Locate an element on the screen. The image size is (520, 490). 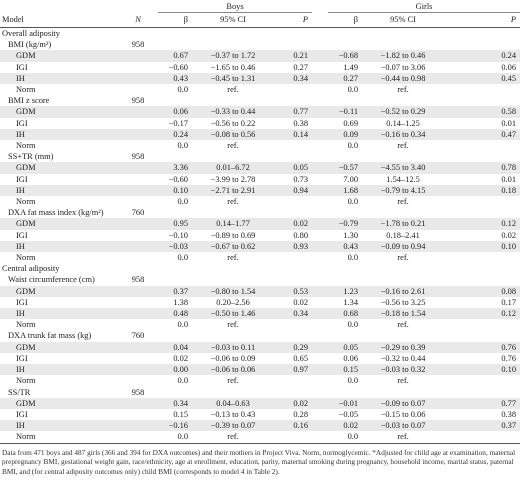
model-header: Model is located at coordinates (59, 20).